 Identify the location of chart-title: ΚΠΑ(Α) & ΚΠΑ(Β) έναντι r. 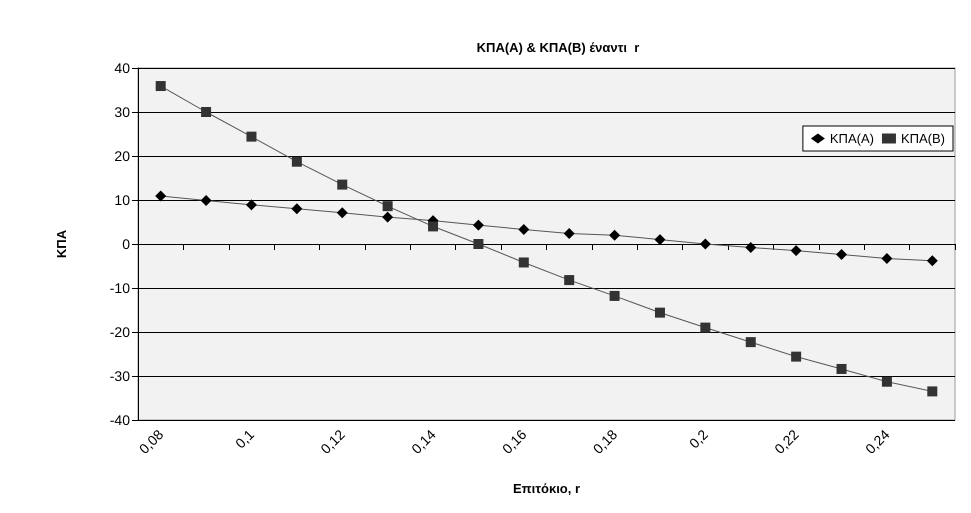
(558, 47).